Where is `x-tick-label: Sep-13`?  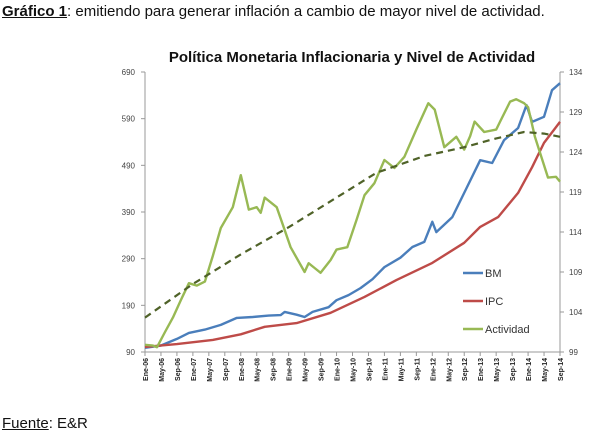
x-tick-label: Sep-13 is located at coordinates (513, 369).